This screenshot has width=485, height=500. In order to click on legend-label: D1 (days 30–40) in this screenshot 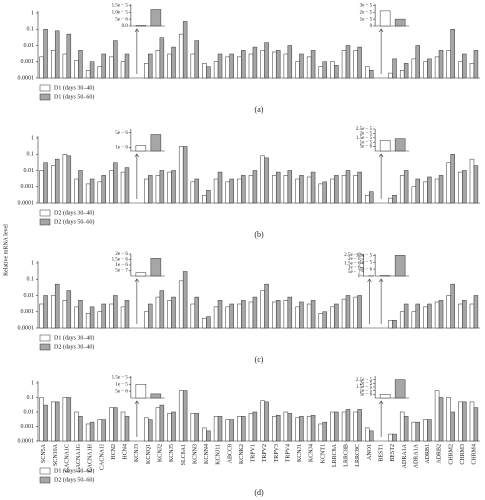, I will do `click(74, 87)`.